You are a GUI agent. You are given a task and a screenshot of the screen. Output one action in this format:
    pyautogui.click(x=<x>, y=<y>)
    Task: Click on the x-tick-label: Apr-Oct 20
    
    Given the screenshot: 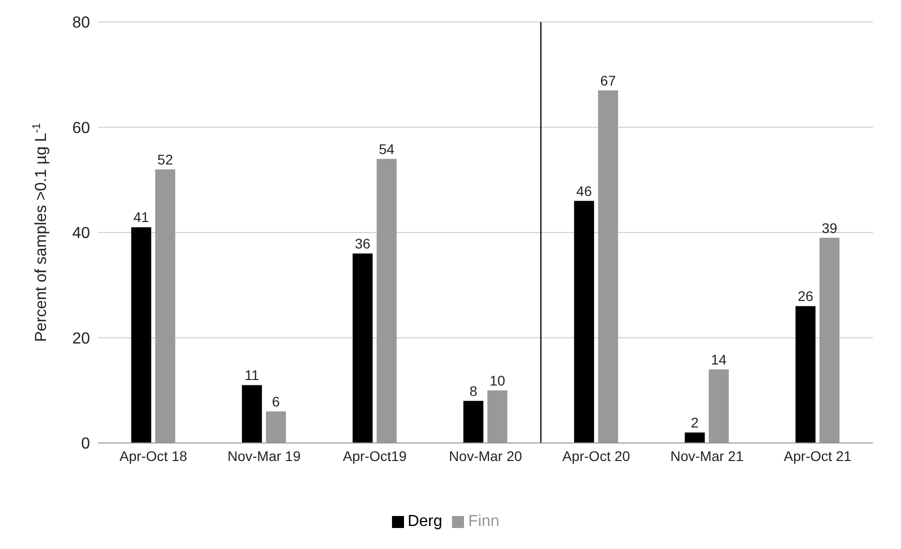 What is the action you would take?
    pyautogui.click(x=596, y=456)
    